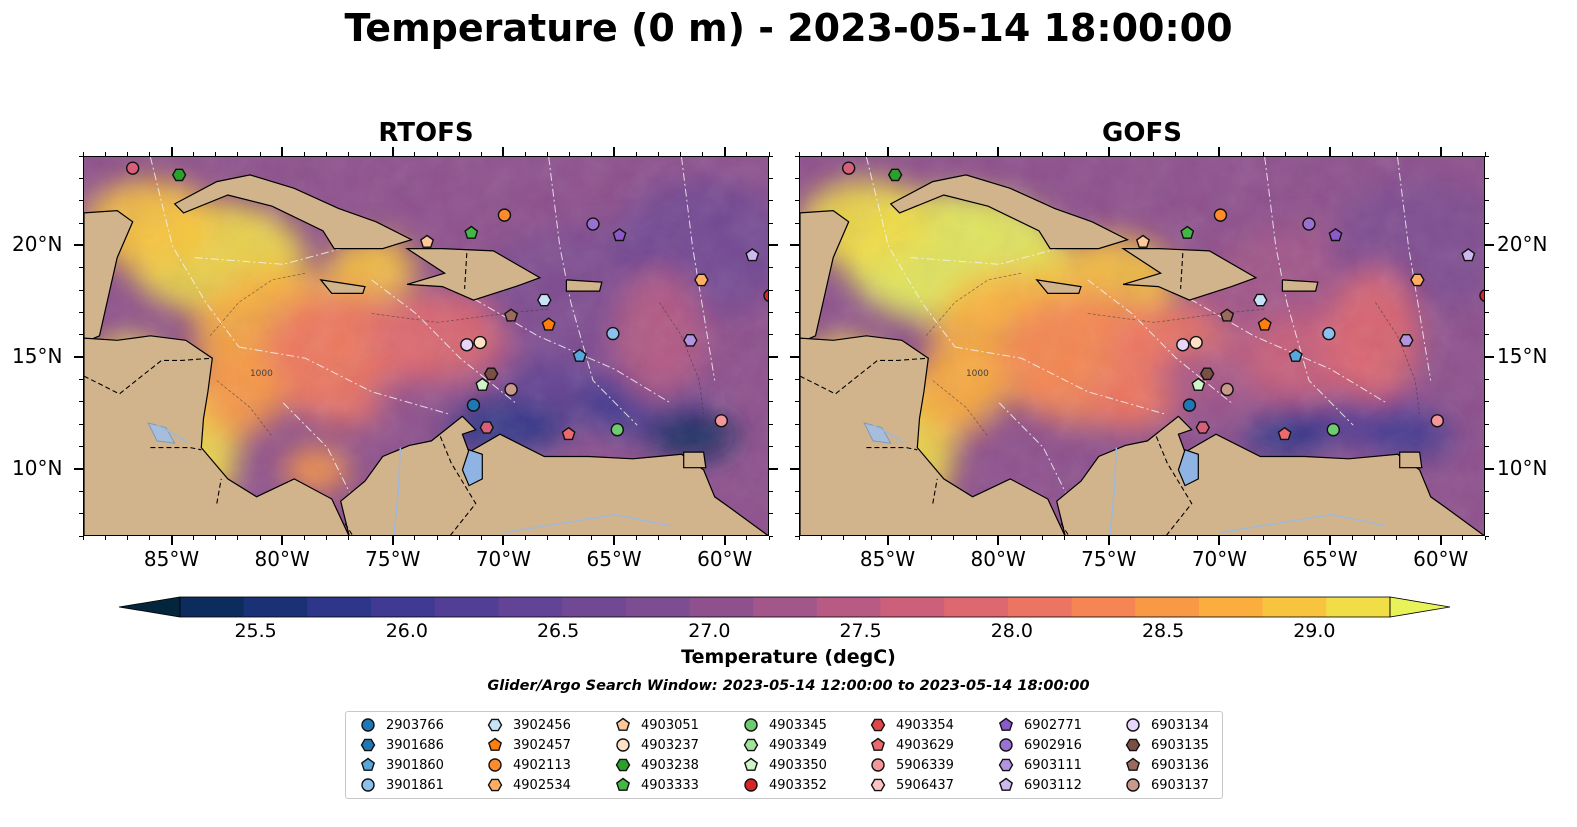 Image resolution: width=1577 pixels, height=827 pixels. What do you see at coordinates (1411, 460) in the screenshot?
I see `land-trinidad` at bounding box center [1411, 460].